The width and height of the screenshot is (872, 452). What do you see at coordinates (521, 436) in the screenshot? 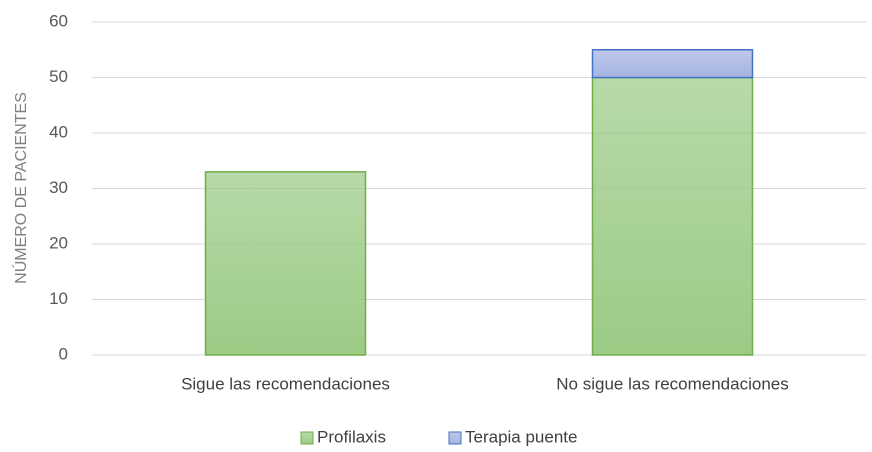
I see `legend-label: Terapia puente` at bounding box center [521, 436].